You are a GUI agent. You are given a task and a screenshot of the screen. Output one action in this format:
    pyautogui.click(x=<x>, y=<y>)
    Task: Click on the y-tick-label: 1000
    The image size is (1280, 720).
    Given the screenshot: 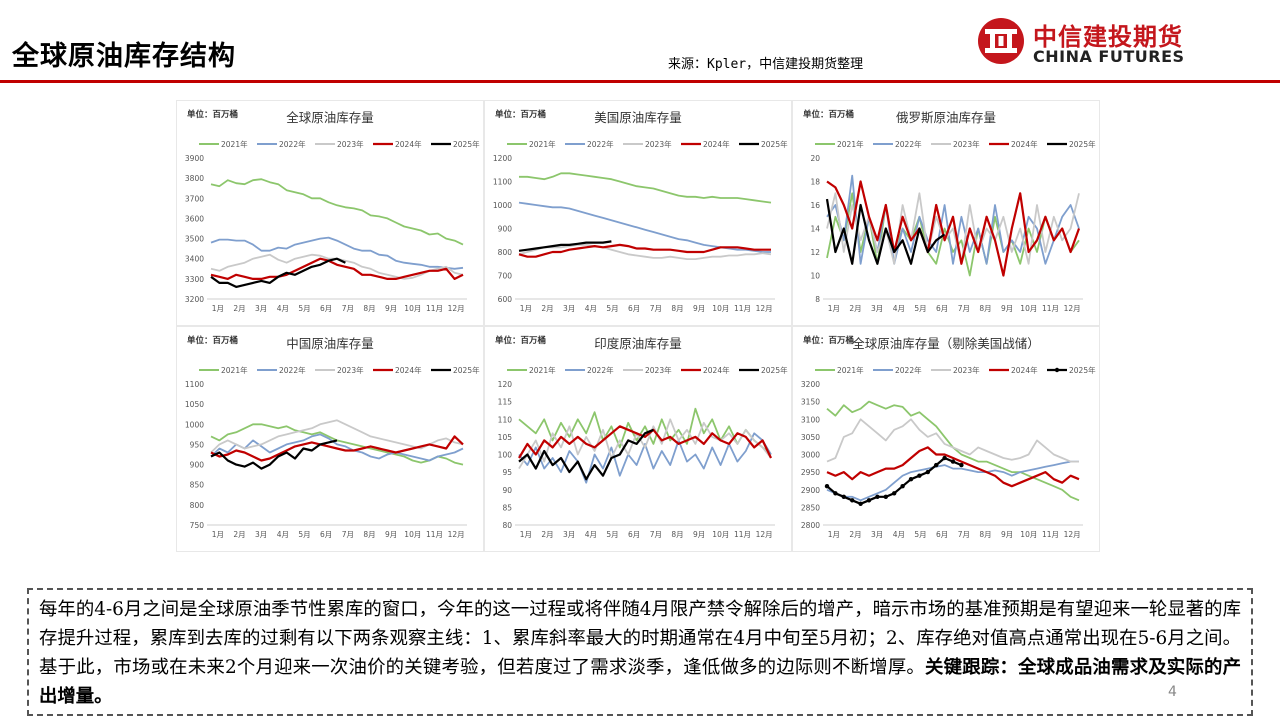 What is the action you would take?
    pyautogui.click(x=194, y=424)
    